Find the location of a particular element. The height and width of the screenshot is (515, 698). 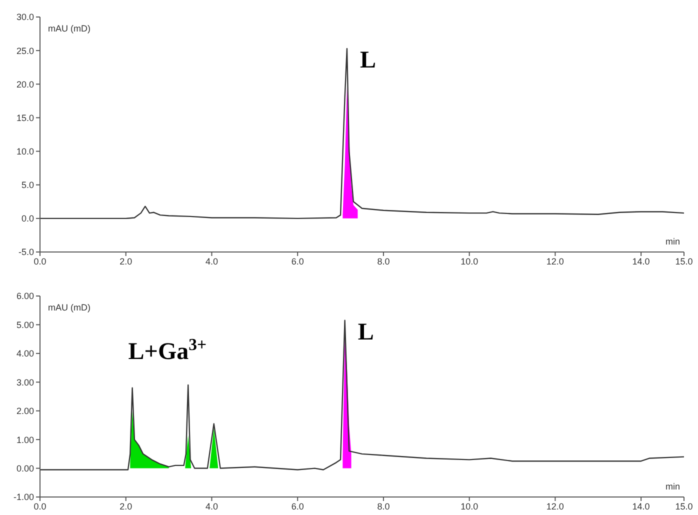

y-tick-label: 10.0 is located at coordinates (25, 151).